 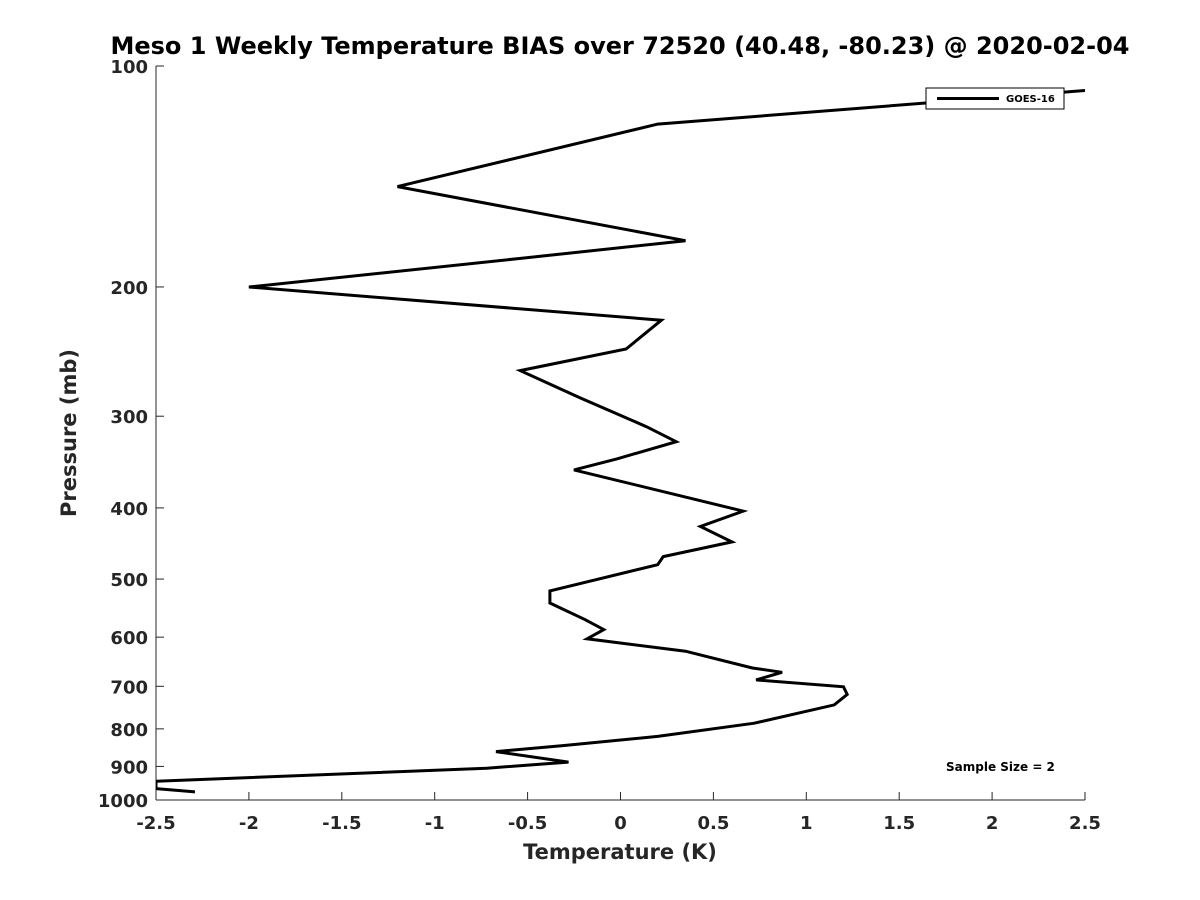 What do you see at coordinates (129, 687) in the screenshot?
I see `y-tick-label: 700` at bounding box center [129, 687].